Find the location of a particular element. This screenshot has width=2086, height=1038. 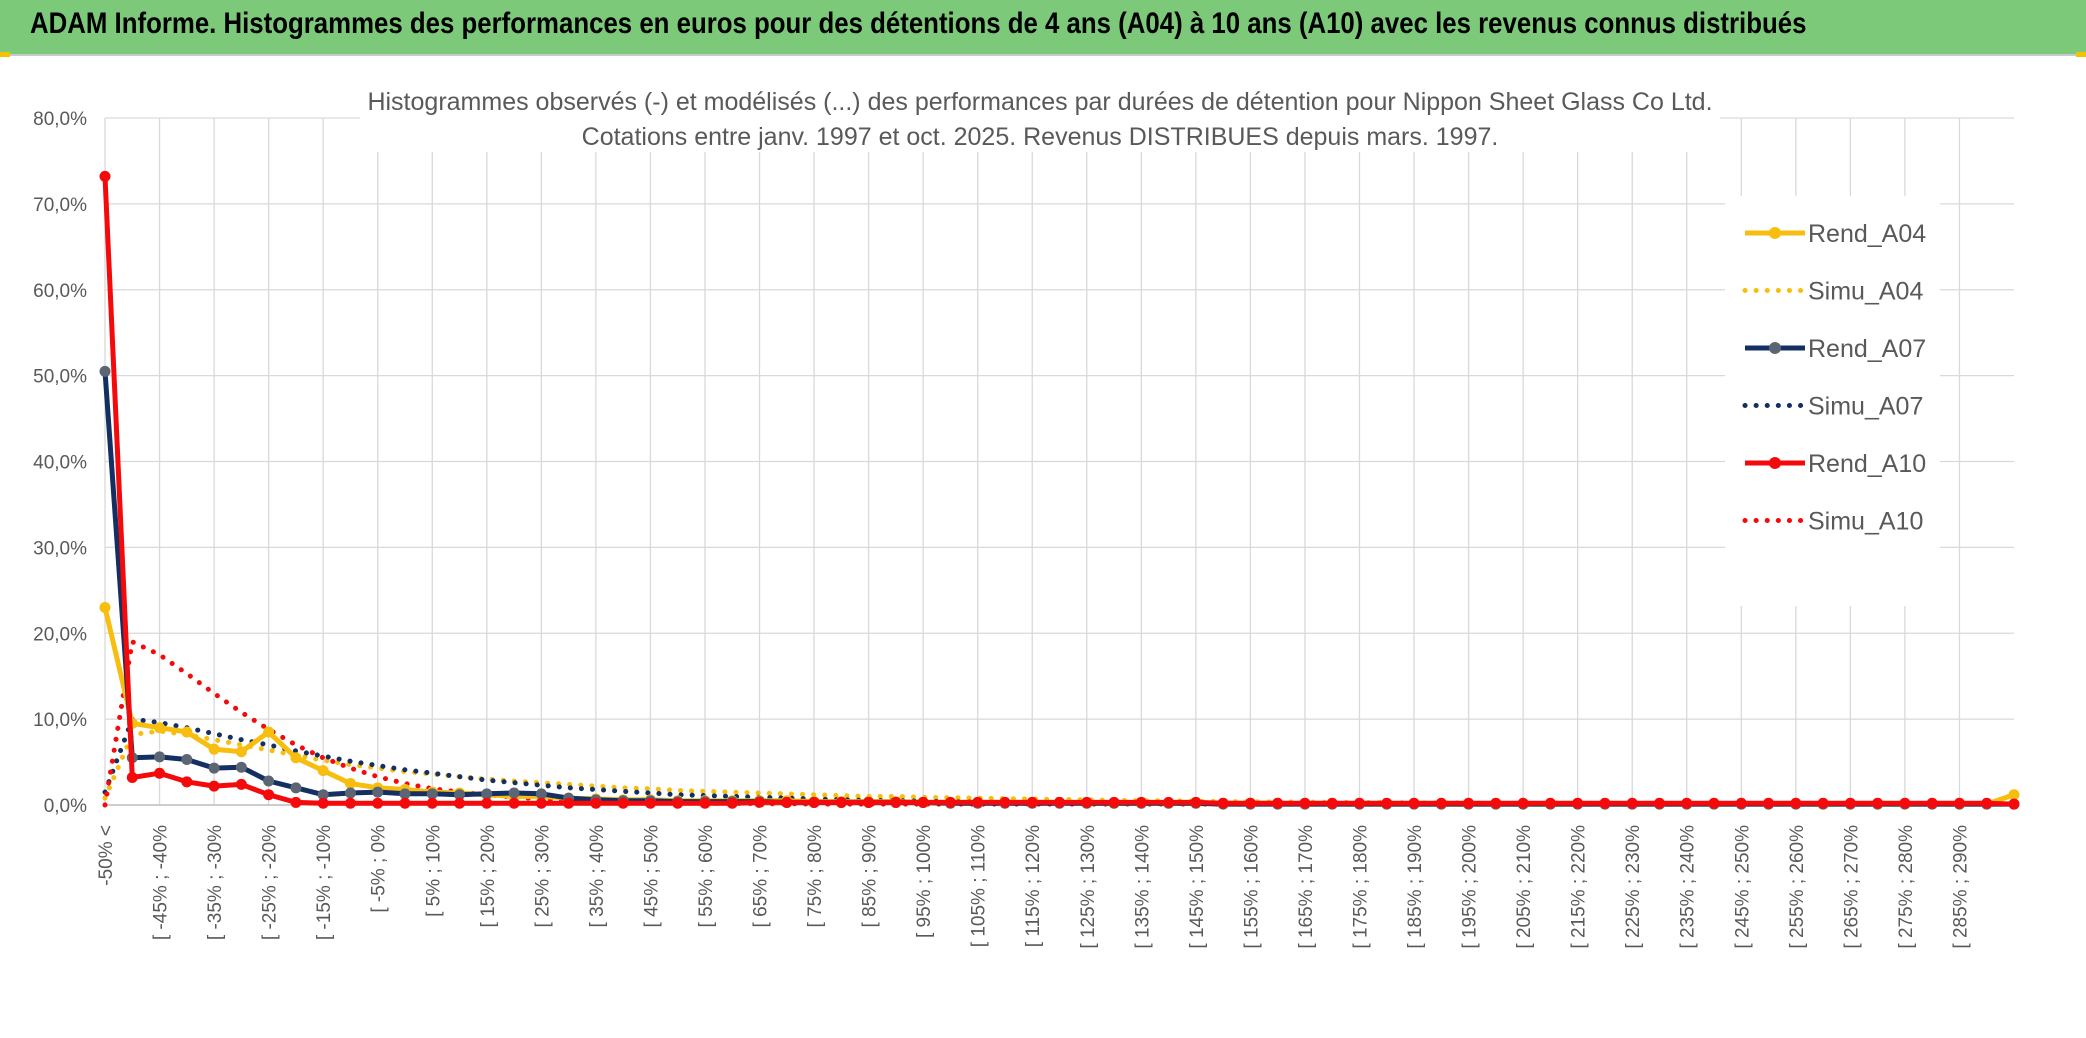

legend-background is located at coordinates (1832, 401).